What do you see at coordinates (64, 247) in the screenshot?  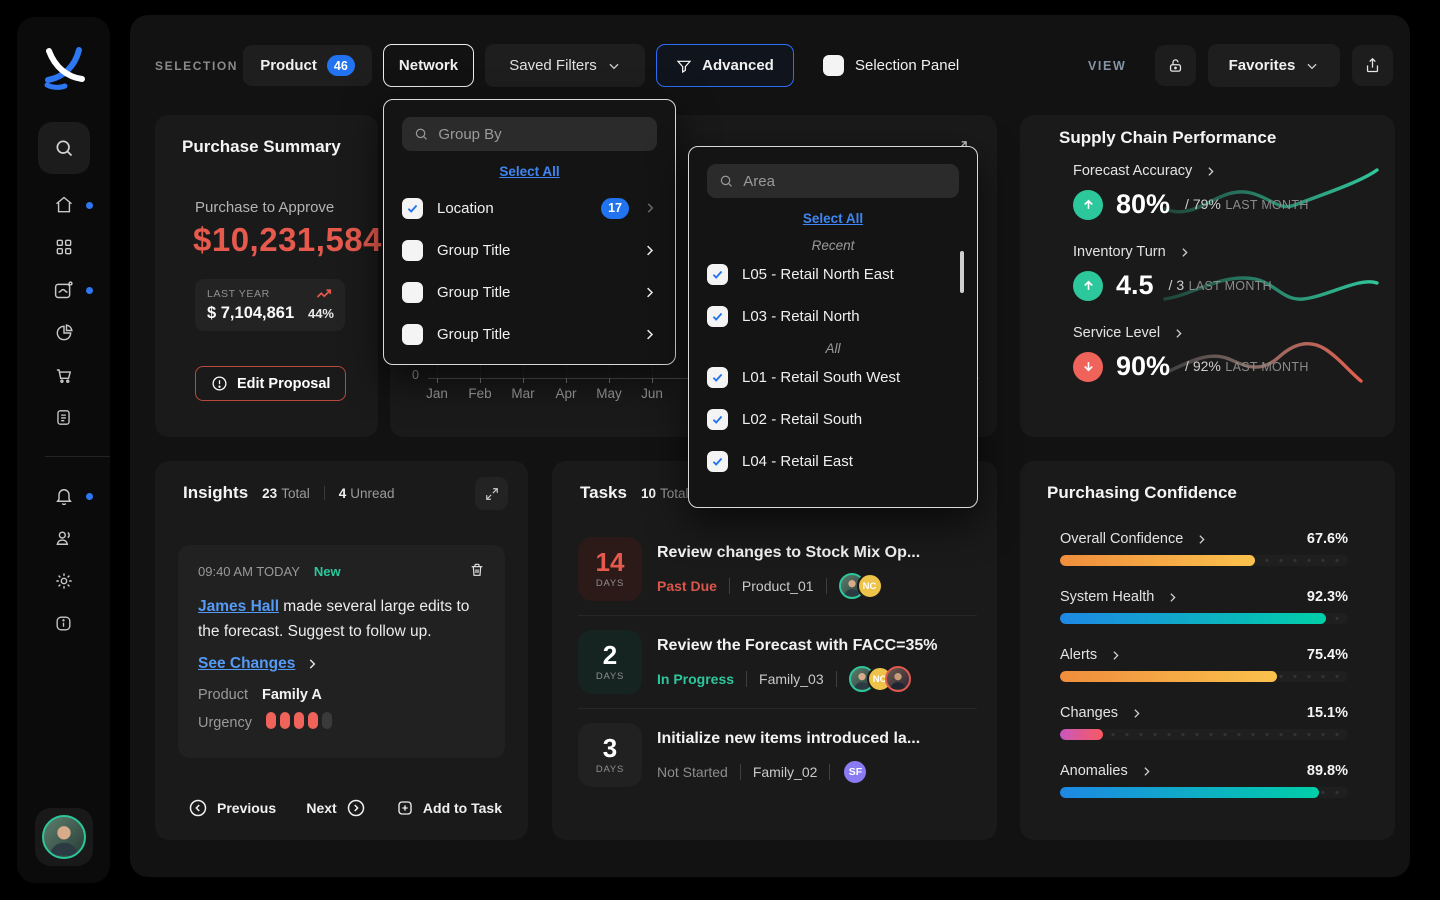 I see `sidebar-item-apps` at bounding box center [64, 247].